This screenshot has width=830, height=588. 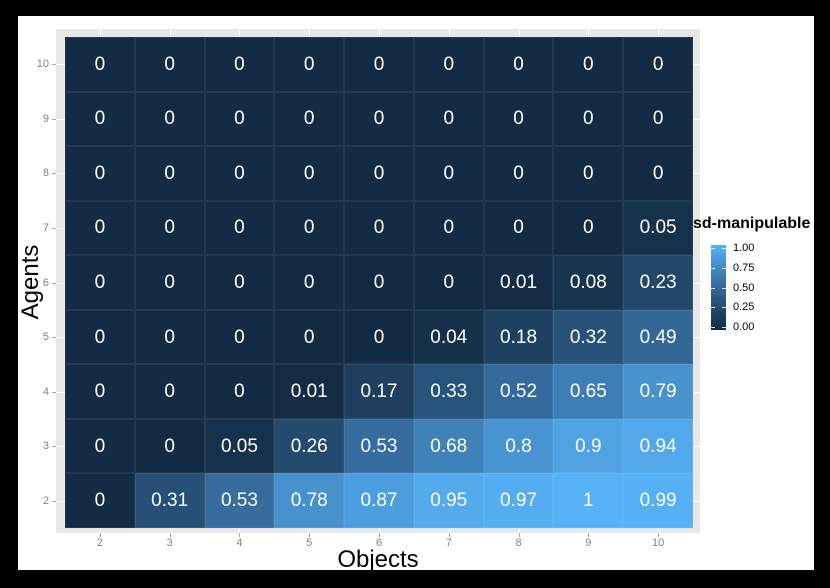 I want to click on x-tick-label: 4, so click(x=239, y=543).